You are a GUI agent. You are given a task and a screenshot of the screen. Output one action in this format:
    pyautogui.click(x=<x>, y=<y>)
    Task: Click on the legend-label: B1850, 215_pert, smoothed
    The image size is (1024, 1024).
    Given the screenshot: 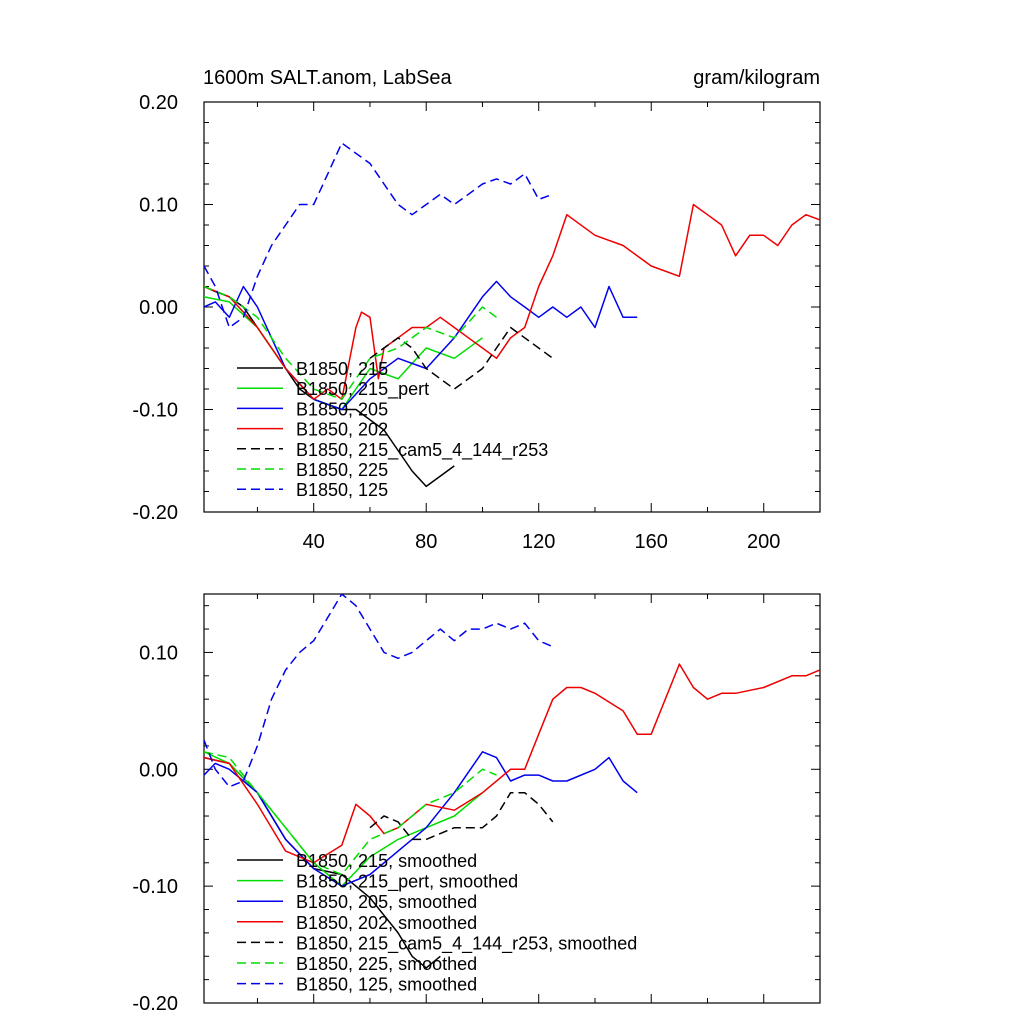 What is the action you would take?
    pyautogui.click(x=407, y=882)
    